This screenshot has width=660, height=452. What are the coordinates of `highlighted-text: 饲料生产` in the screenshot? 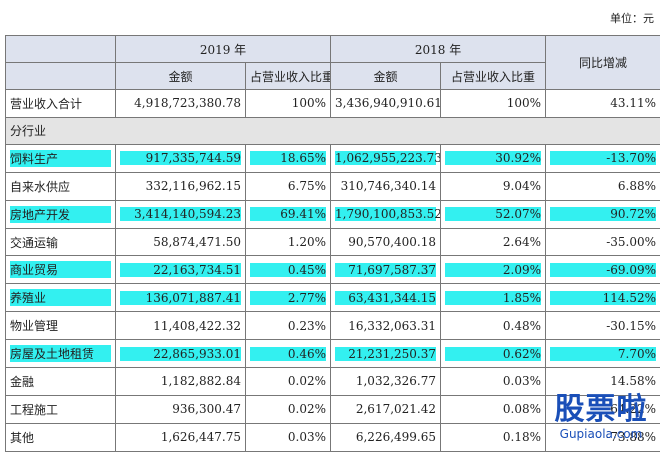 It's located at (60, 158).